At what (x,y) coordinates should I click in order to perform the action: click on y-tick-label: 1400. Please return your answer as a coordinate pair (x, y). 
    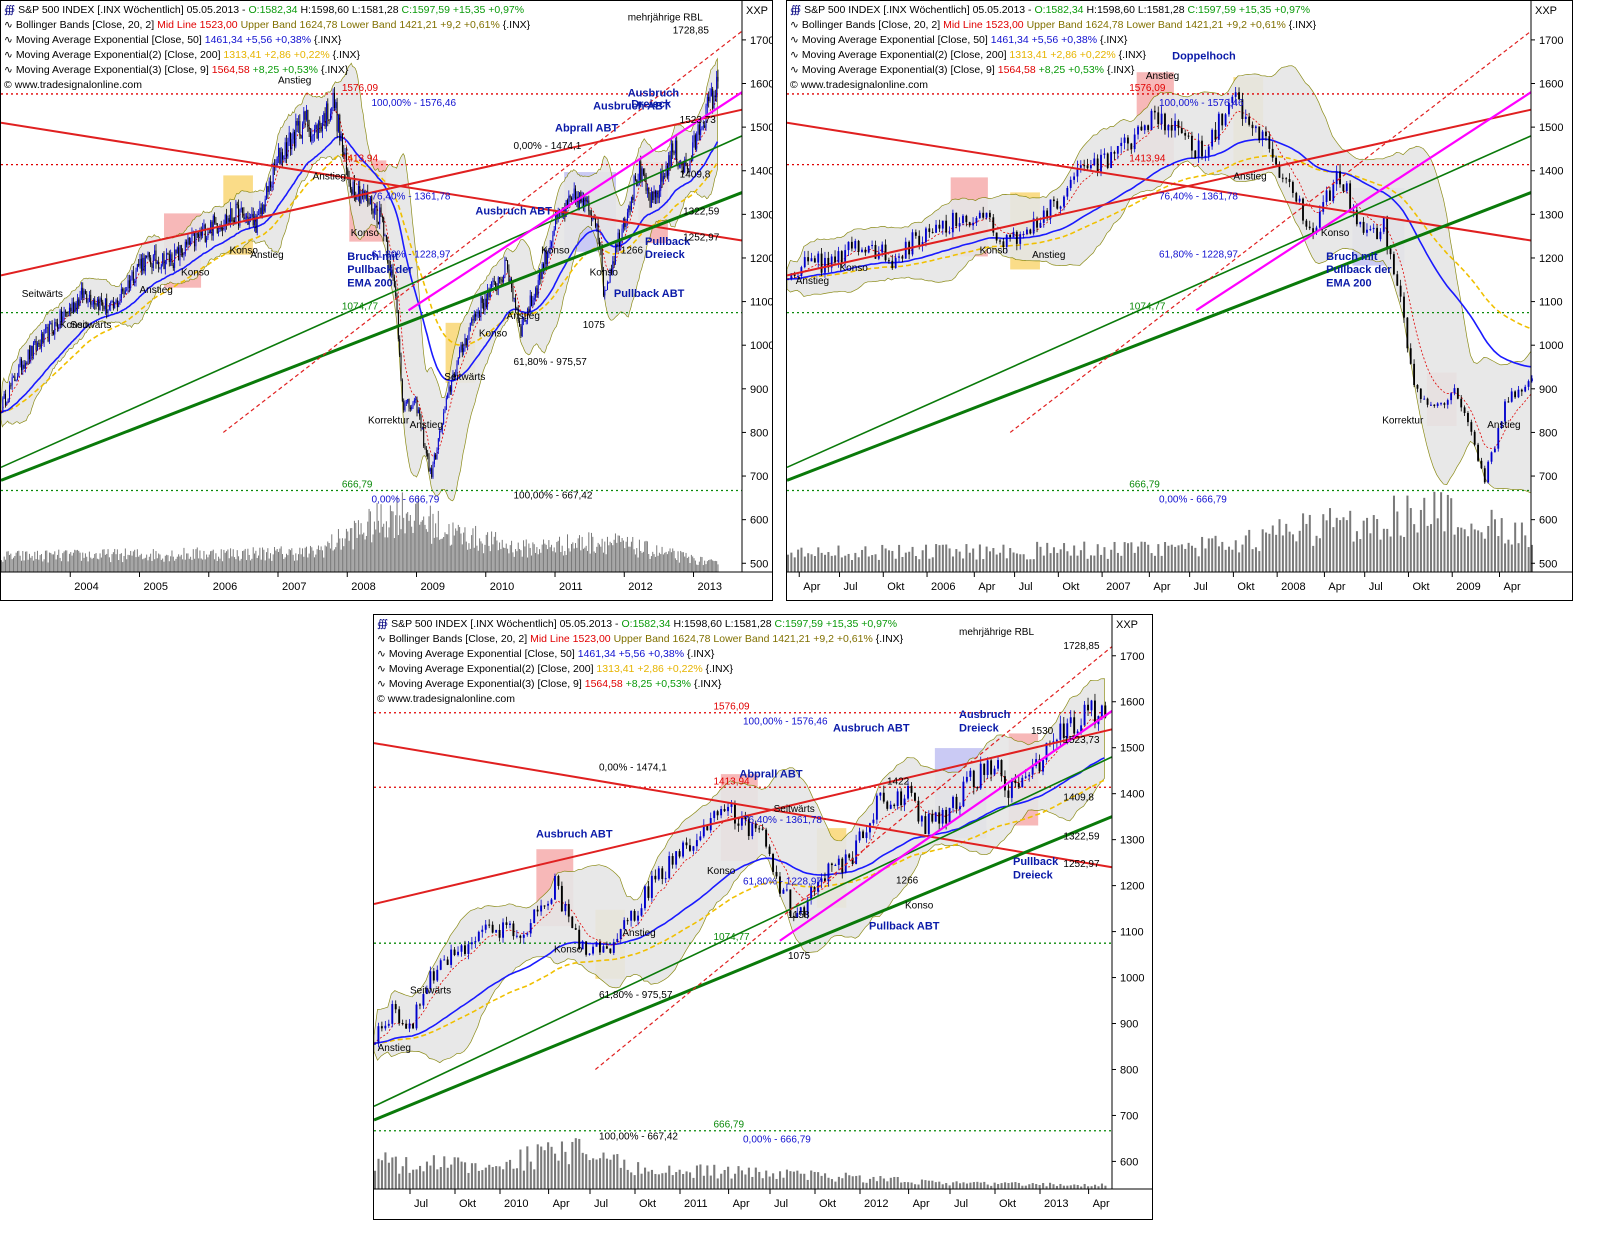
    Looking at the image, I should click on (1551, 172).